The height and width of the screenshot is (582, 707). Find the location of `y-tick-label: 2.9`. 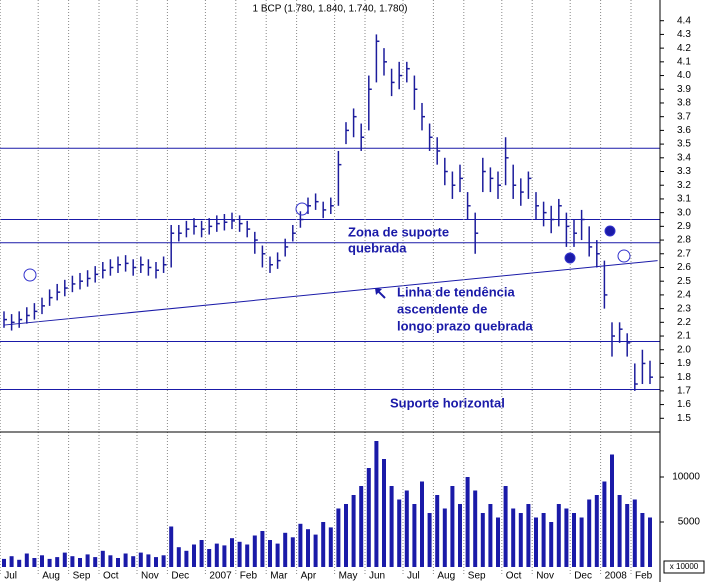

y-tick-label: 2.9 is located at coordinates (684, 226).